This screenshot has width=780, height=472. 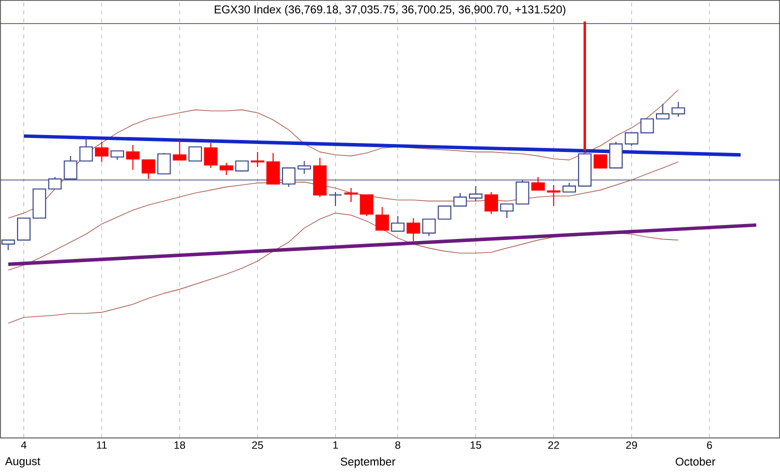 I want to click on x-tick-label: 22, so click(x=554, y=445).